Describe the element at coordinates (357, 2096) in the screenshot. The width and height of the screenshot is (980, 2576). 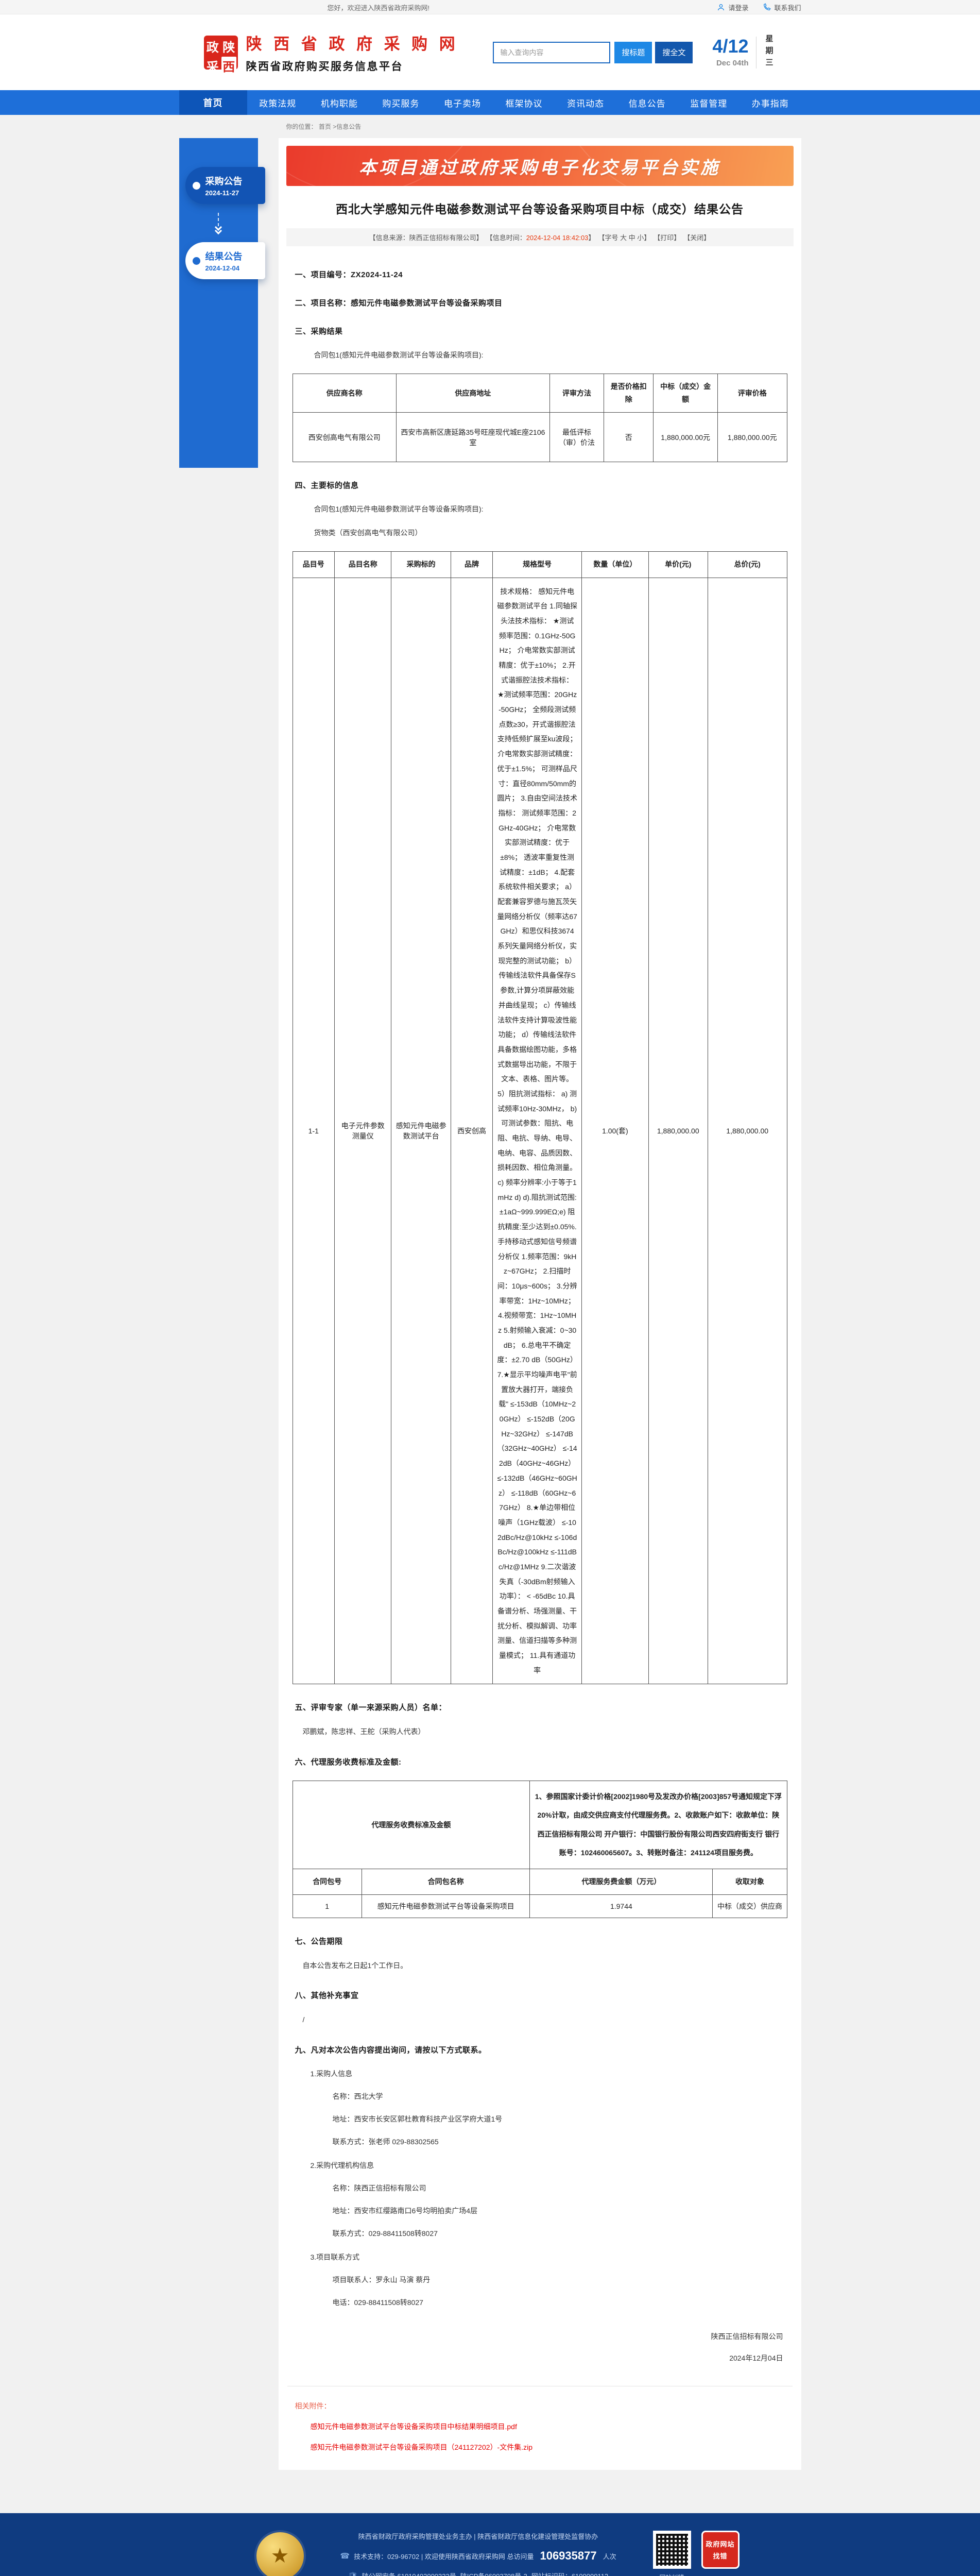
I see `purchaser-name: 名称：西北大学` at that location.